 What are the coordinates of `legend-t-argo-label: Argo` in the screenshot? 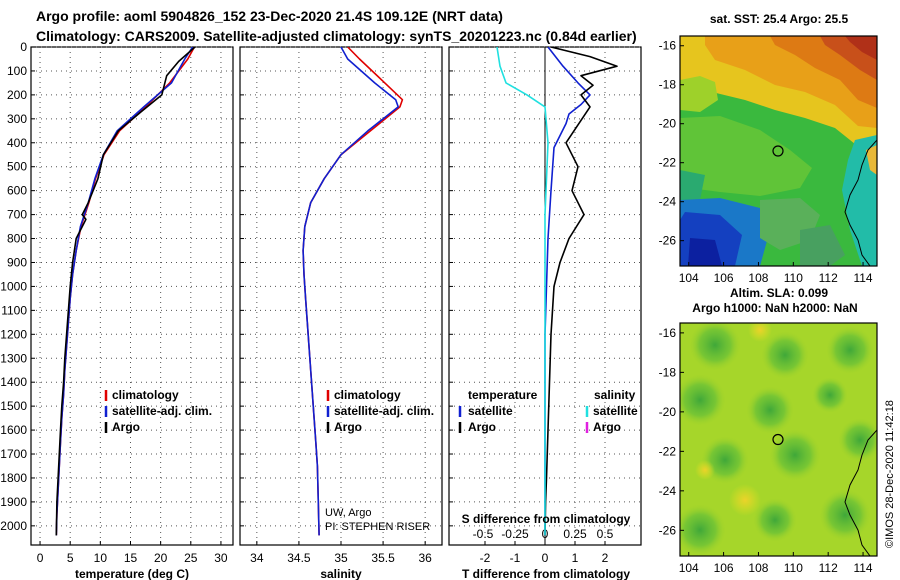 It's located at (482, 427).